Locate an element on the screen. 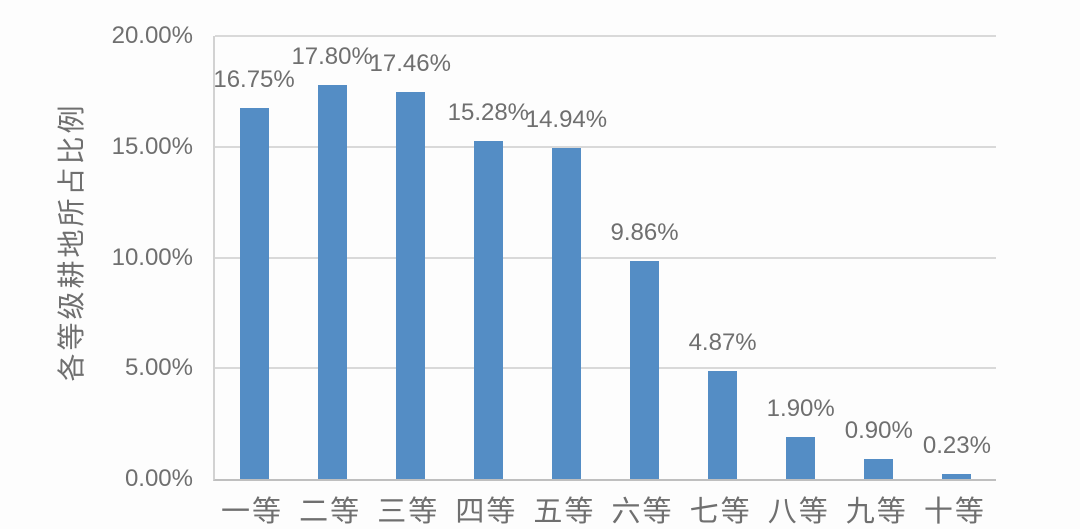  y-tick-label: 5.00% is located at coordinates (158, 368).